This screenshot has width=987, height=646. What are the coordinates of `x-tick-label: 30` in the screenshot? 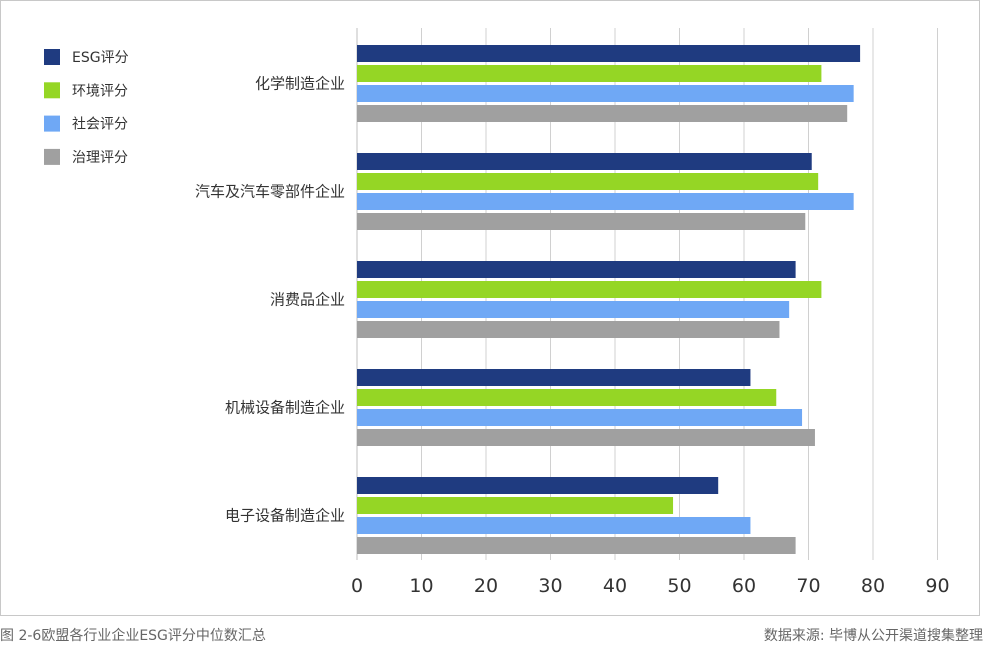 It's located at (550, 586).